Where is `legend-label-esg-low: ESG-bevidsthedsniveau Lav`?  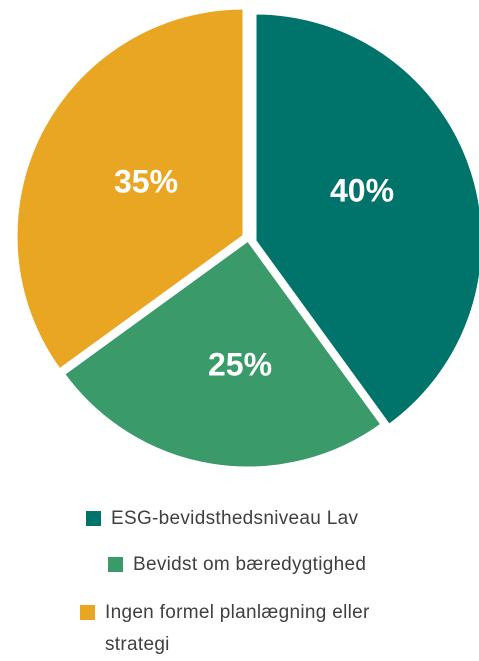 legend-label-esg-low: ESG-bevidsthedsniveau Lav is located at coordinates (235, 518).